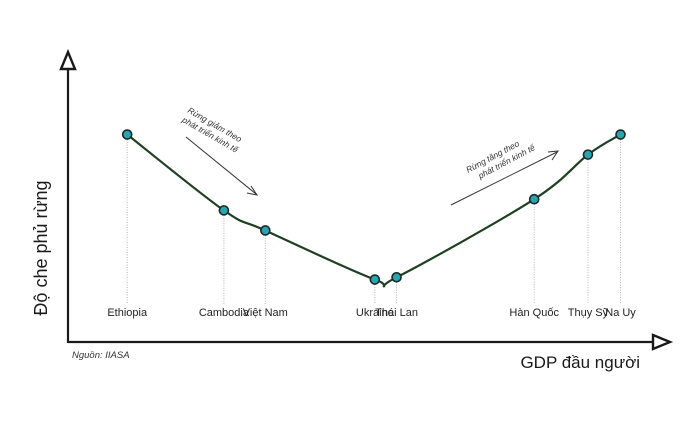  Describe the element at coordinates (265, 313) in the screenshot. I see `category-label-viet-nam: Việt Nam` at that location.